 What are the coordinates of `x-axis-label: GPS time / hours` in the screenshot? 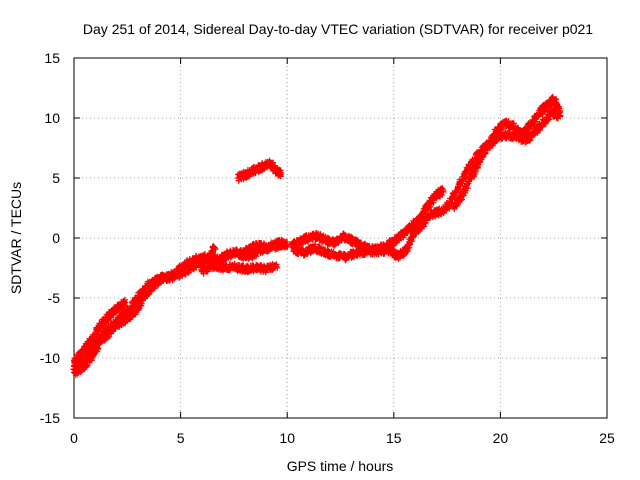 It's located at (340, 466).